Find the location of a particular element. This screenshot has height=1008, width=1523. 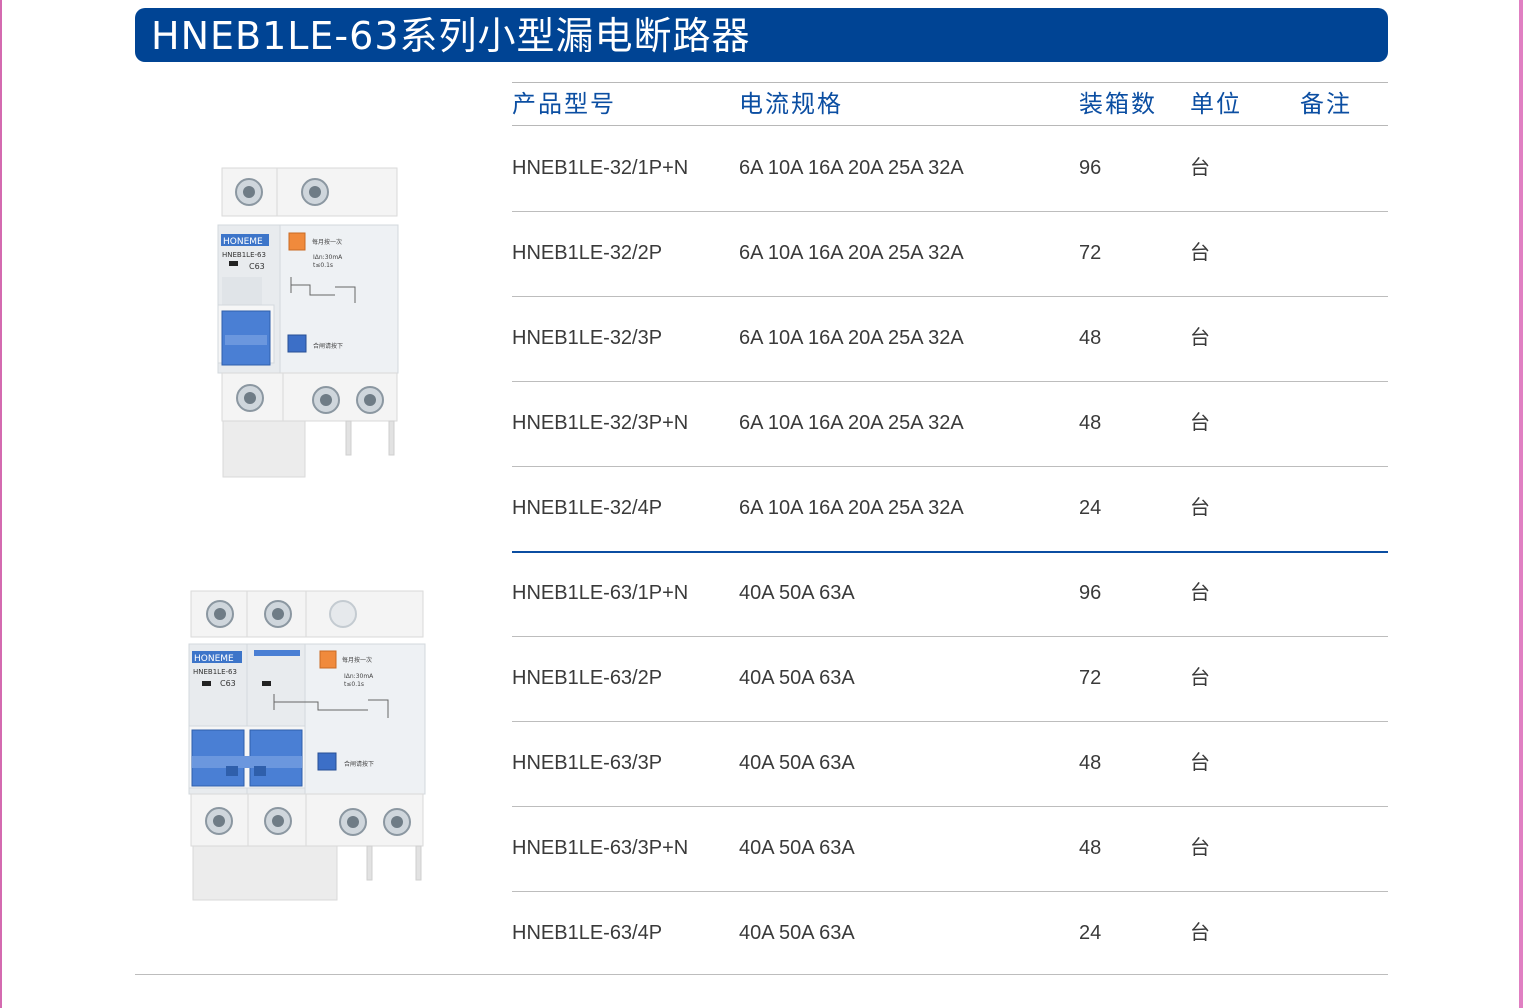

product-1-brand: HONEME is located at coordinates (243, 242).